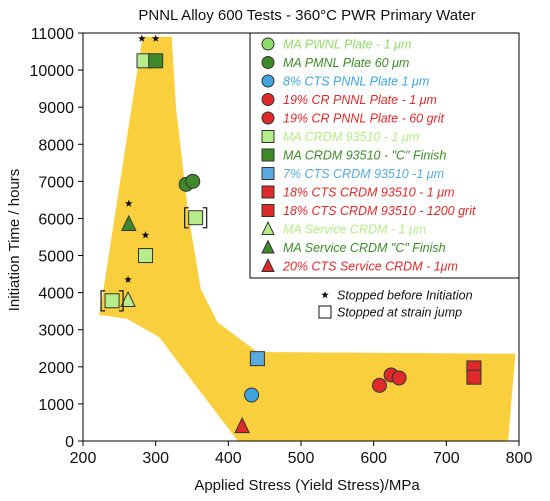 The width and height of the screenshot is (550, 501). What do you see at coordinates (346, 63) in the screenshot?
I see `legend-label: MA PMNL Plate 60 μm` at bounding box center [346, 63].